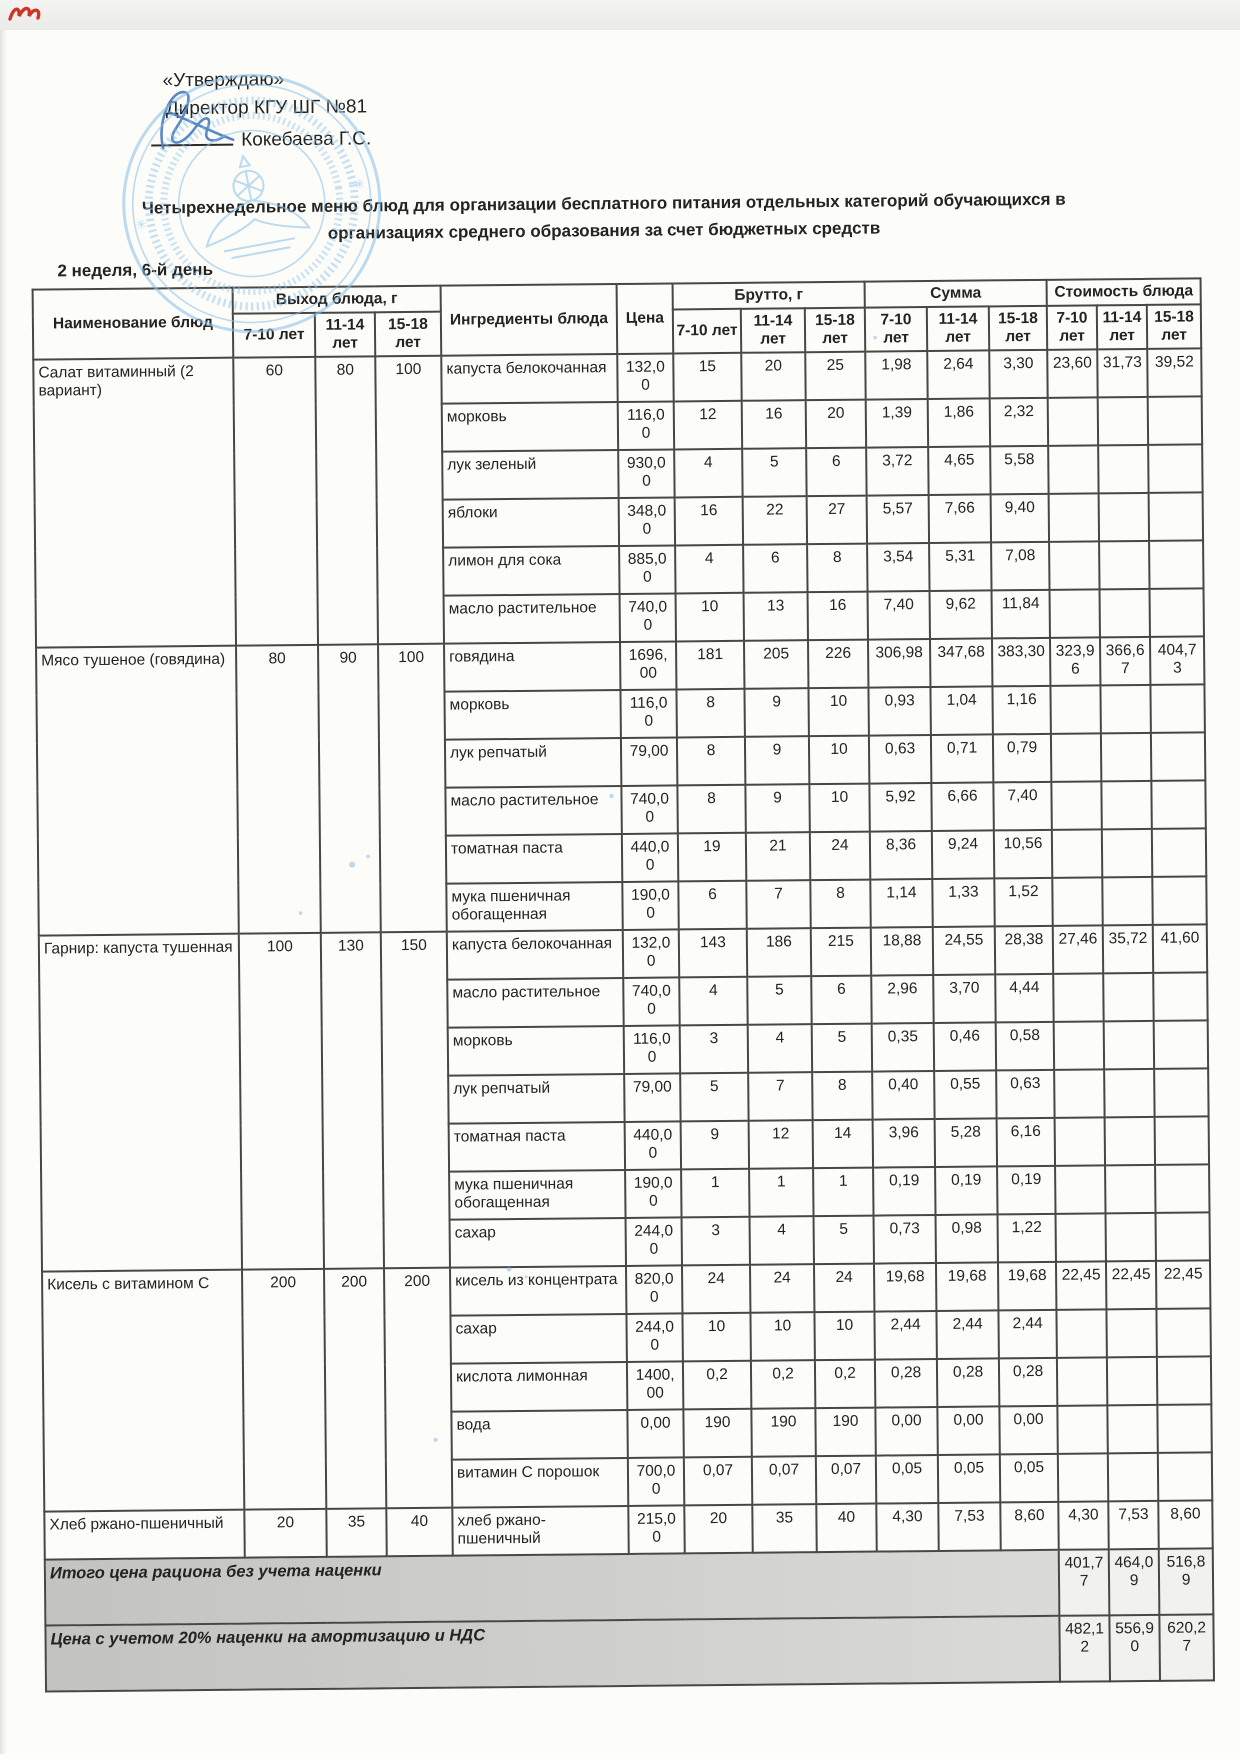  I want to click on ingredient-name: лимон для сока, so click(531, 570).